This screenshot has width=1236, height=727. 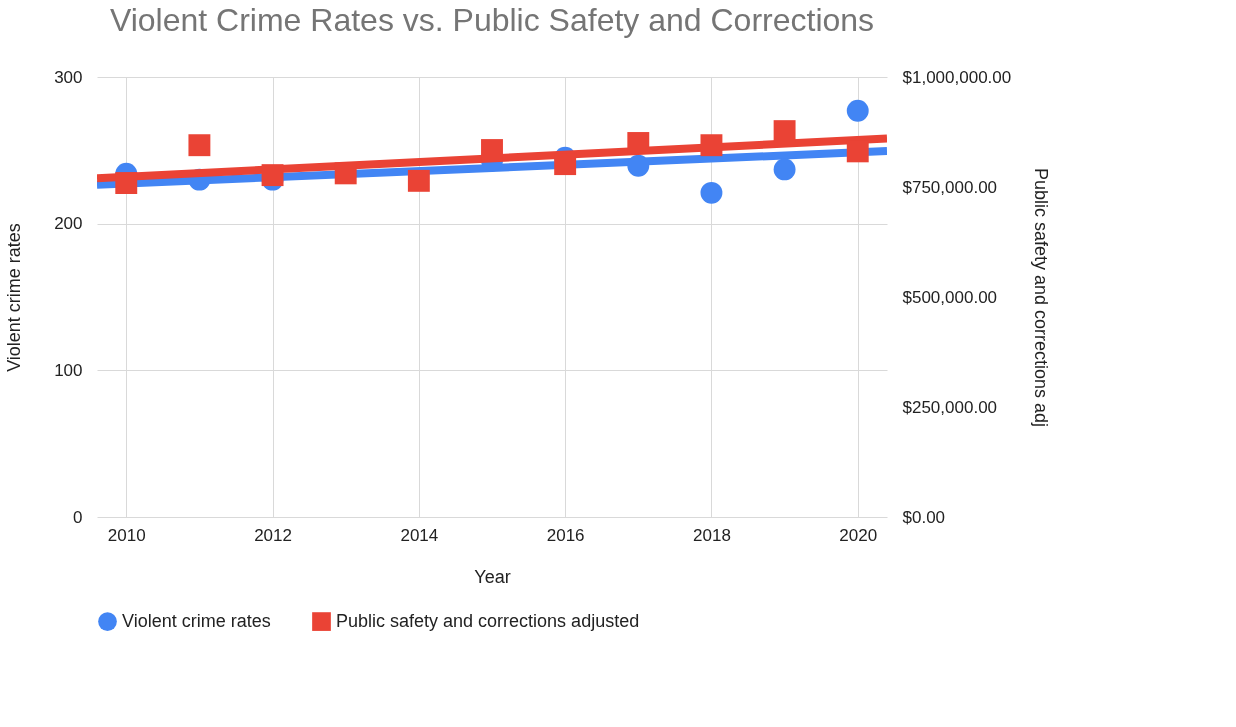 What do you see at coordinates (492, 576) in the screenshot?
I see `x-axis-title: Year` at bounding box center [492, 576].